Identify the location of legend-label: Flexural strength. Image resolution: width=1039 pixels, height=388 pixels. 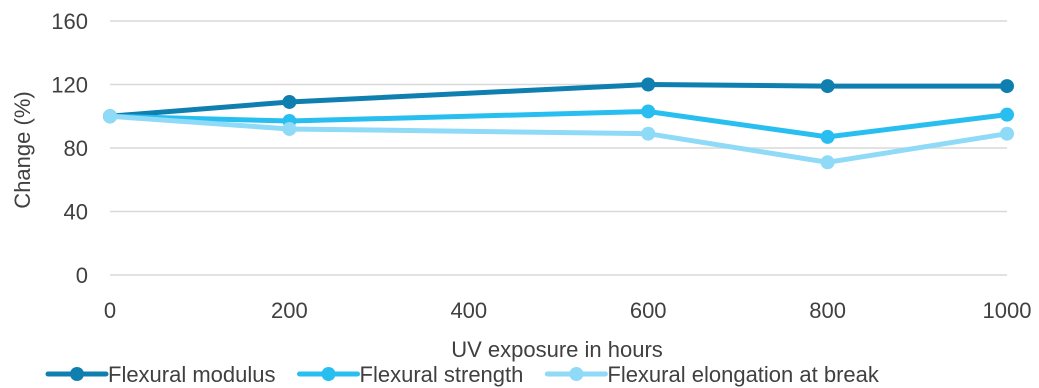
(442, 374).